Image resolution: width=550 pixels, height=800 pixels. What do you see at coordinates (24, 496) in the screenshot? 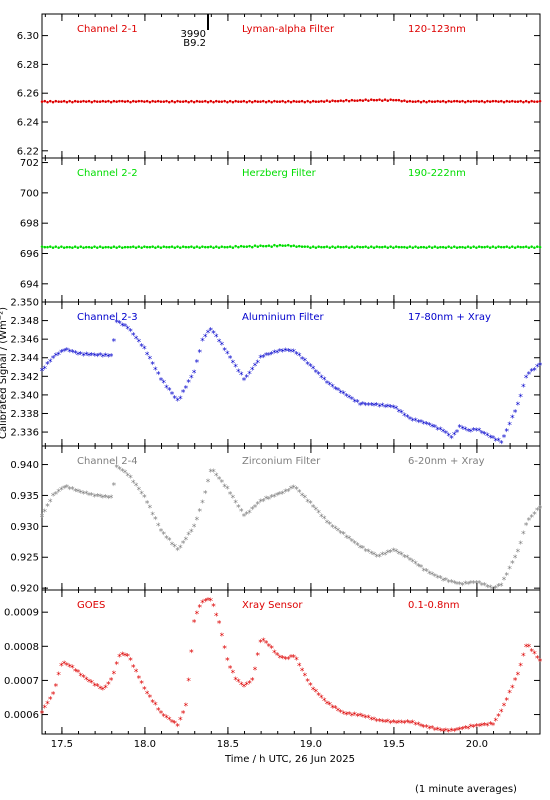
I see `y-tick-label: 0.935` at bounding box center [24, 496].